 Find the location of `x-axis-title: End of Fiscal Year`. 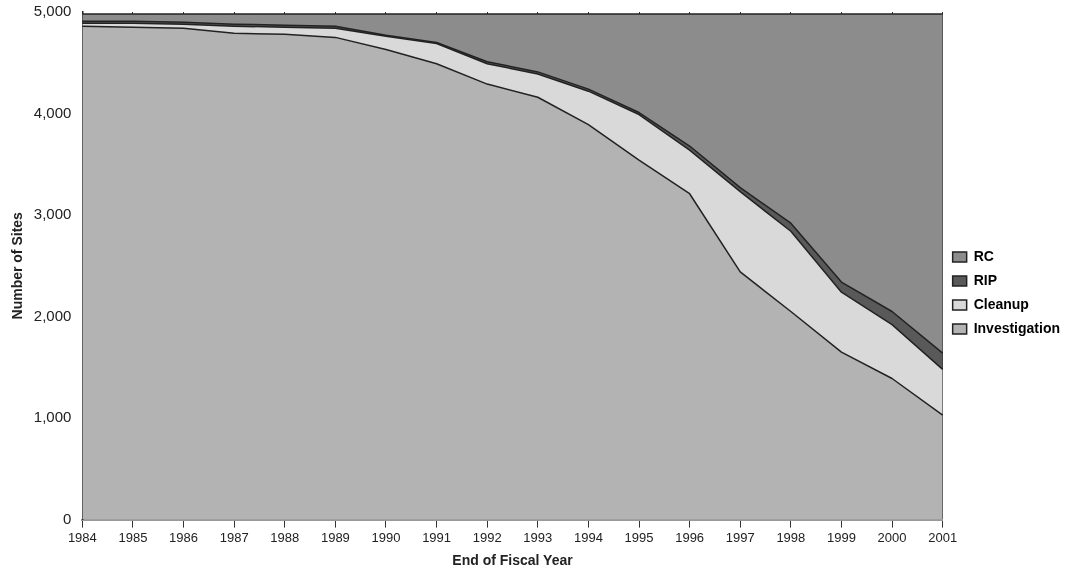

x-axis-title: End of Fiscal Year is located at coordinates (513, 560).